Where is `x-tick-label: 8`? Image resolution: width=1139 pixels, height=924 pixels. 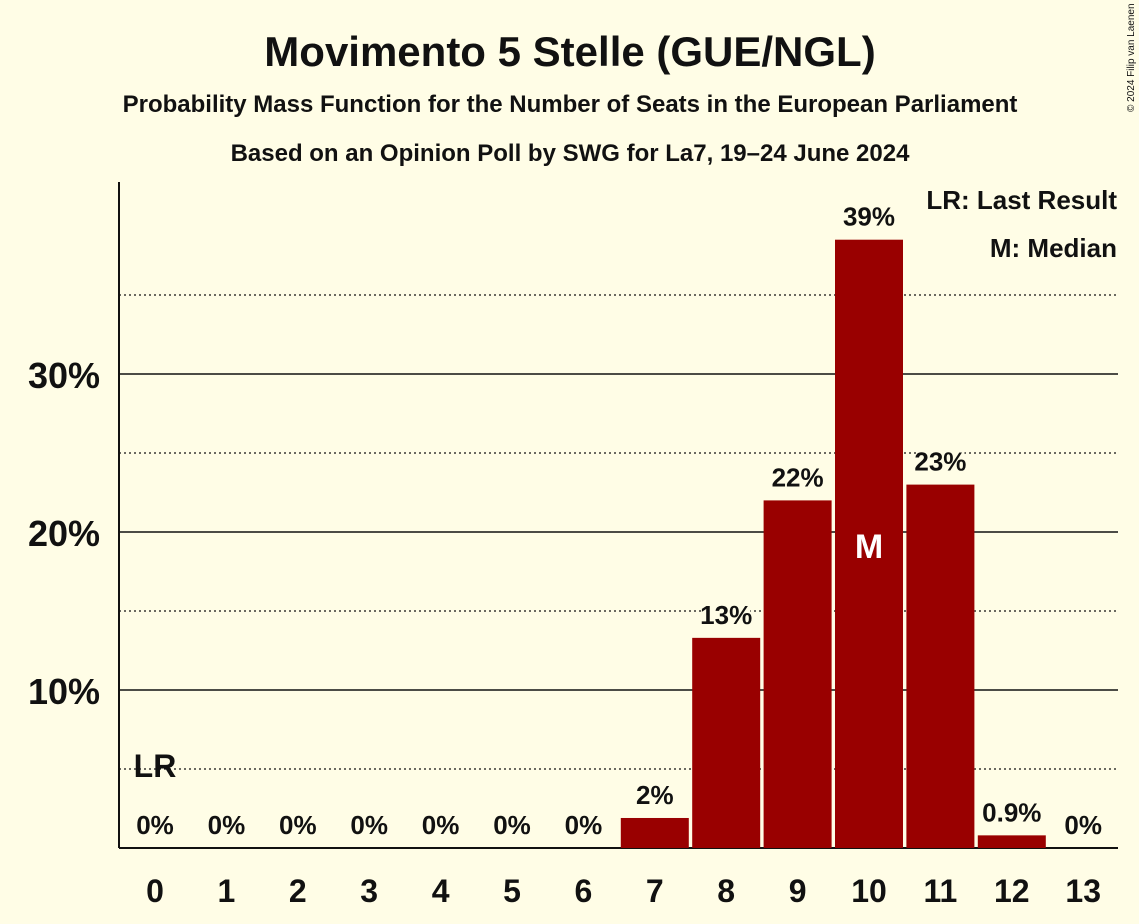
x-tick-label: 8 is located at coordinates (726, 891).